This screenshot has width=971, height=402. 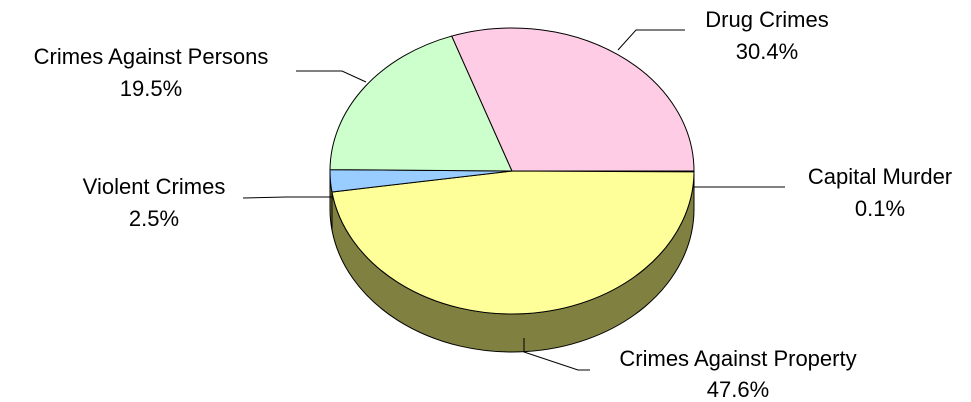 What do you see at coordinates (573, 99) in the screenshot?
I see `pie-slice-drug-crimes` at bounding box center [573, 99].